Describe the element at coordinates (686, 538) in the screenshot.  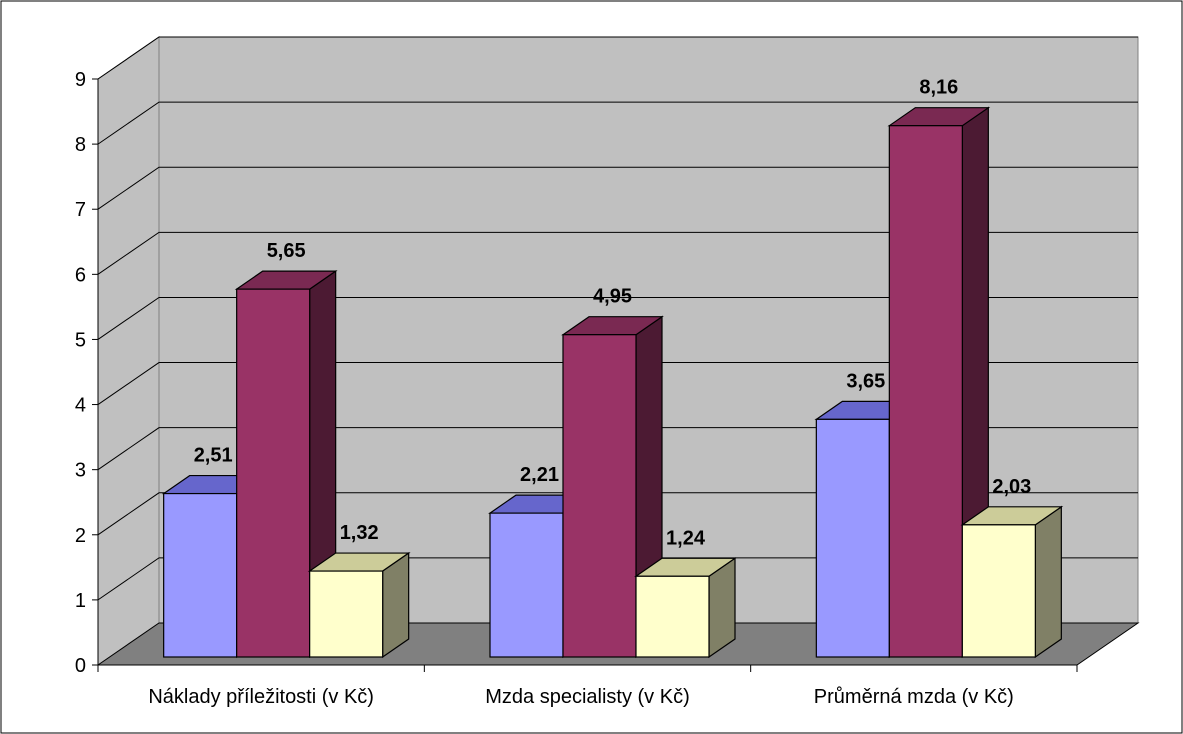
I see `data-label: 1,24` at that location.